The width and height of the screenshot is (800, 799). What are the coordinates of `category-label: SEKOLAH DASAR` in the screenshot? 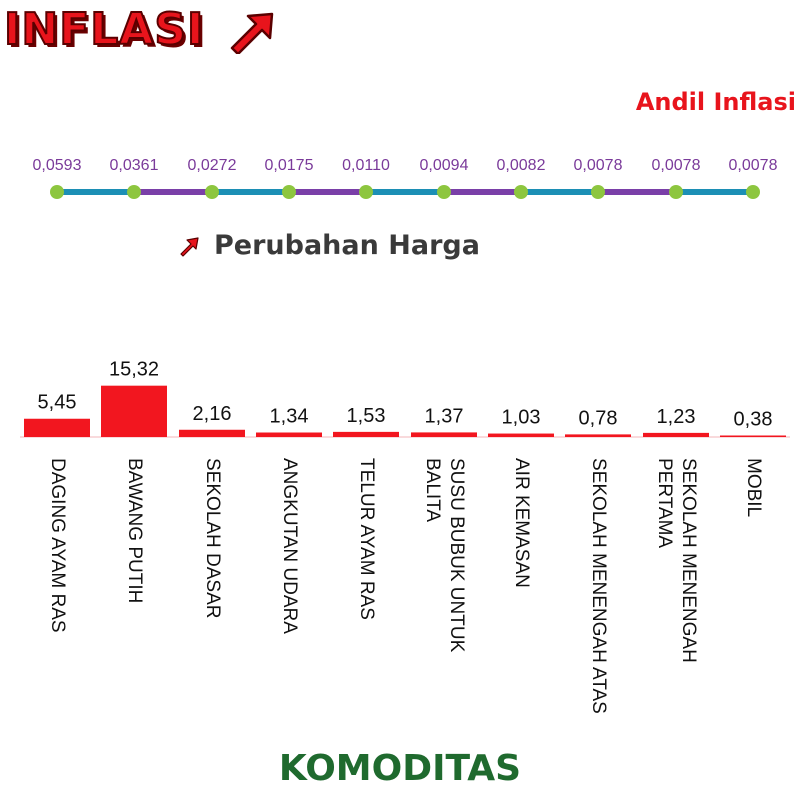 It's located at (212, 538).